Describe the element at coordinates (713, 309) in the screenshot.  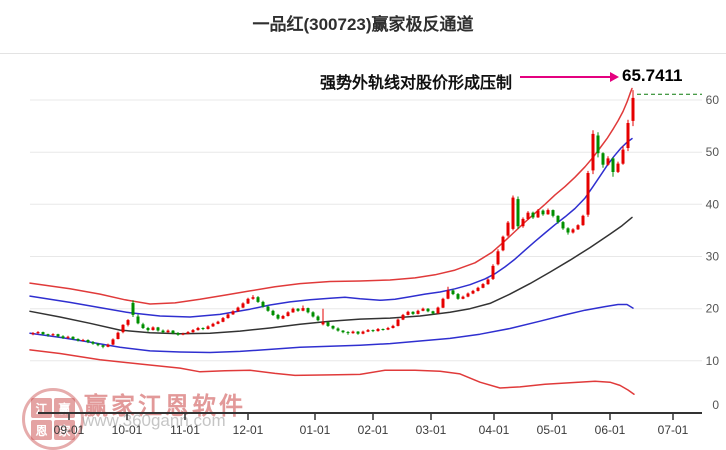
I see `svg-text: 20` at that location.